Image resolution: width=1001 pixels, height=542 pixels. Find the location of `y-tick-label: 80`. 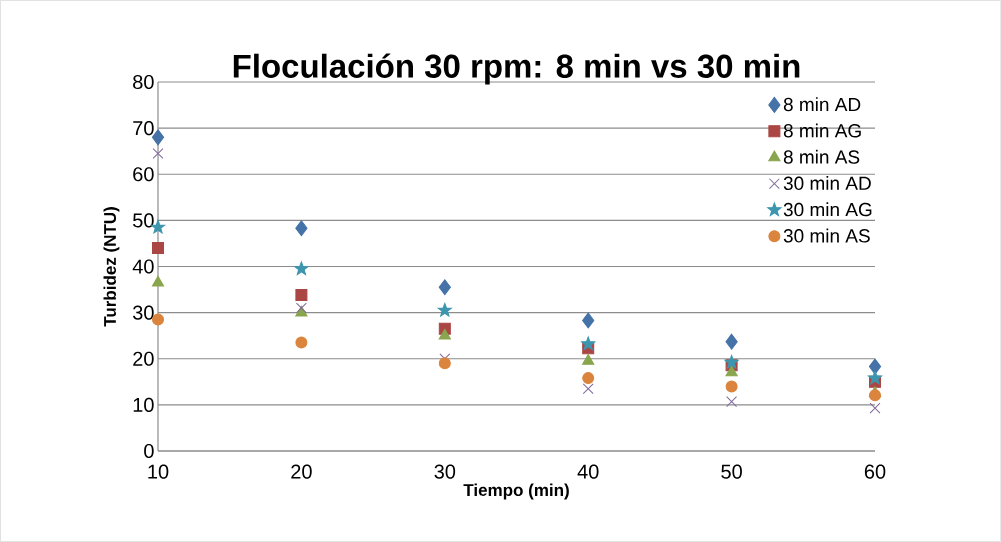

y-tick-label: 80 is located at coordinates (143, 82).